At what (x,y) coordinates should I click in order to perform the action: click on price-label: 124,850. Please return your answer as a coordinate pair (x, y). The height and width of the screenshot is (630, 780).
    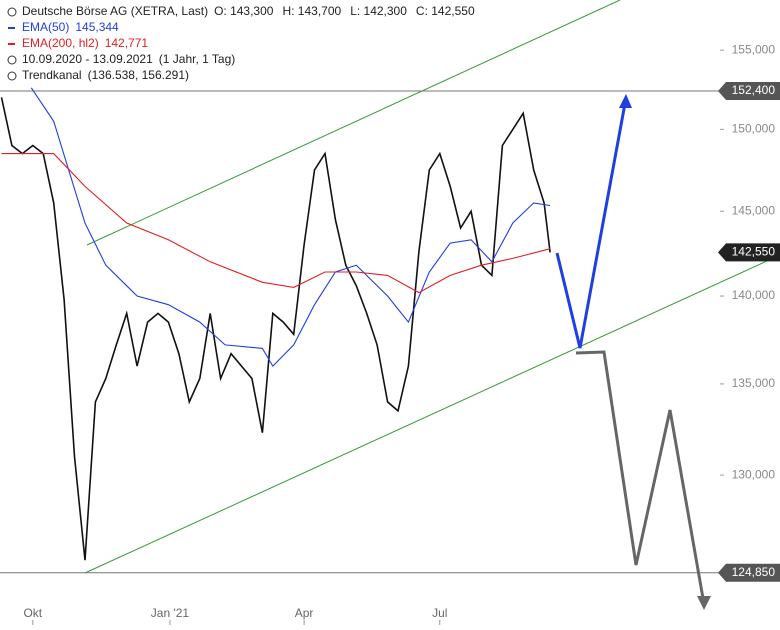
    Looking at the image, I should click on (754, 572).